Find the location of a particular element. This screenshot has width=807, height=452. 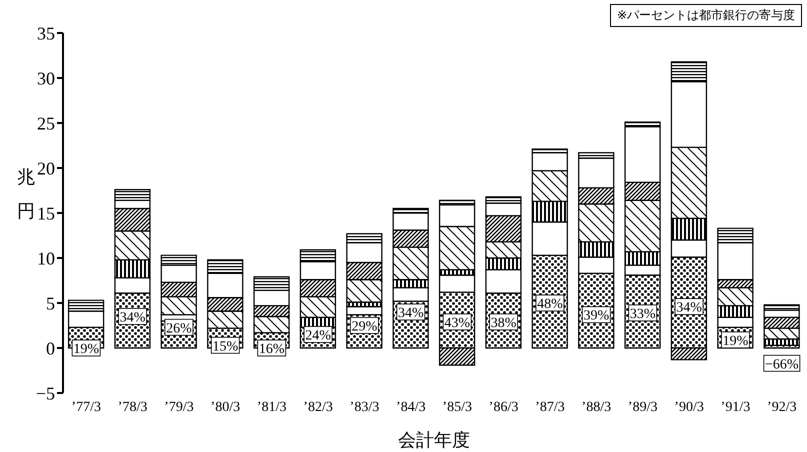

y-tick-label: 0 is located at coordinates (50, 348).